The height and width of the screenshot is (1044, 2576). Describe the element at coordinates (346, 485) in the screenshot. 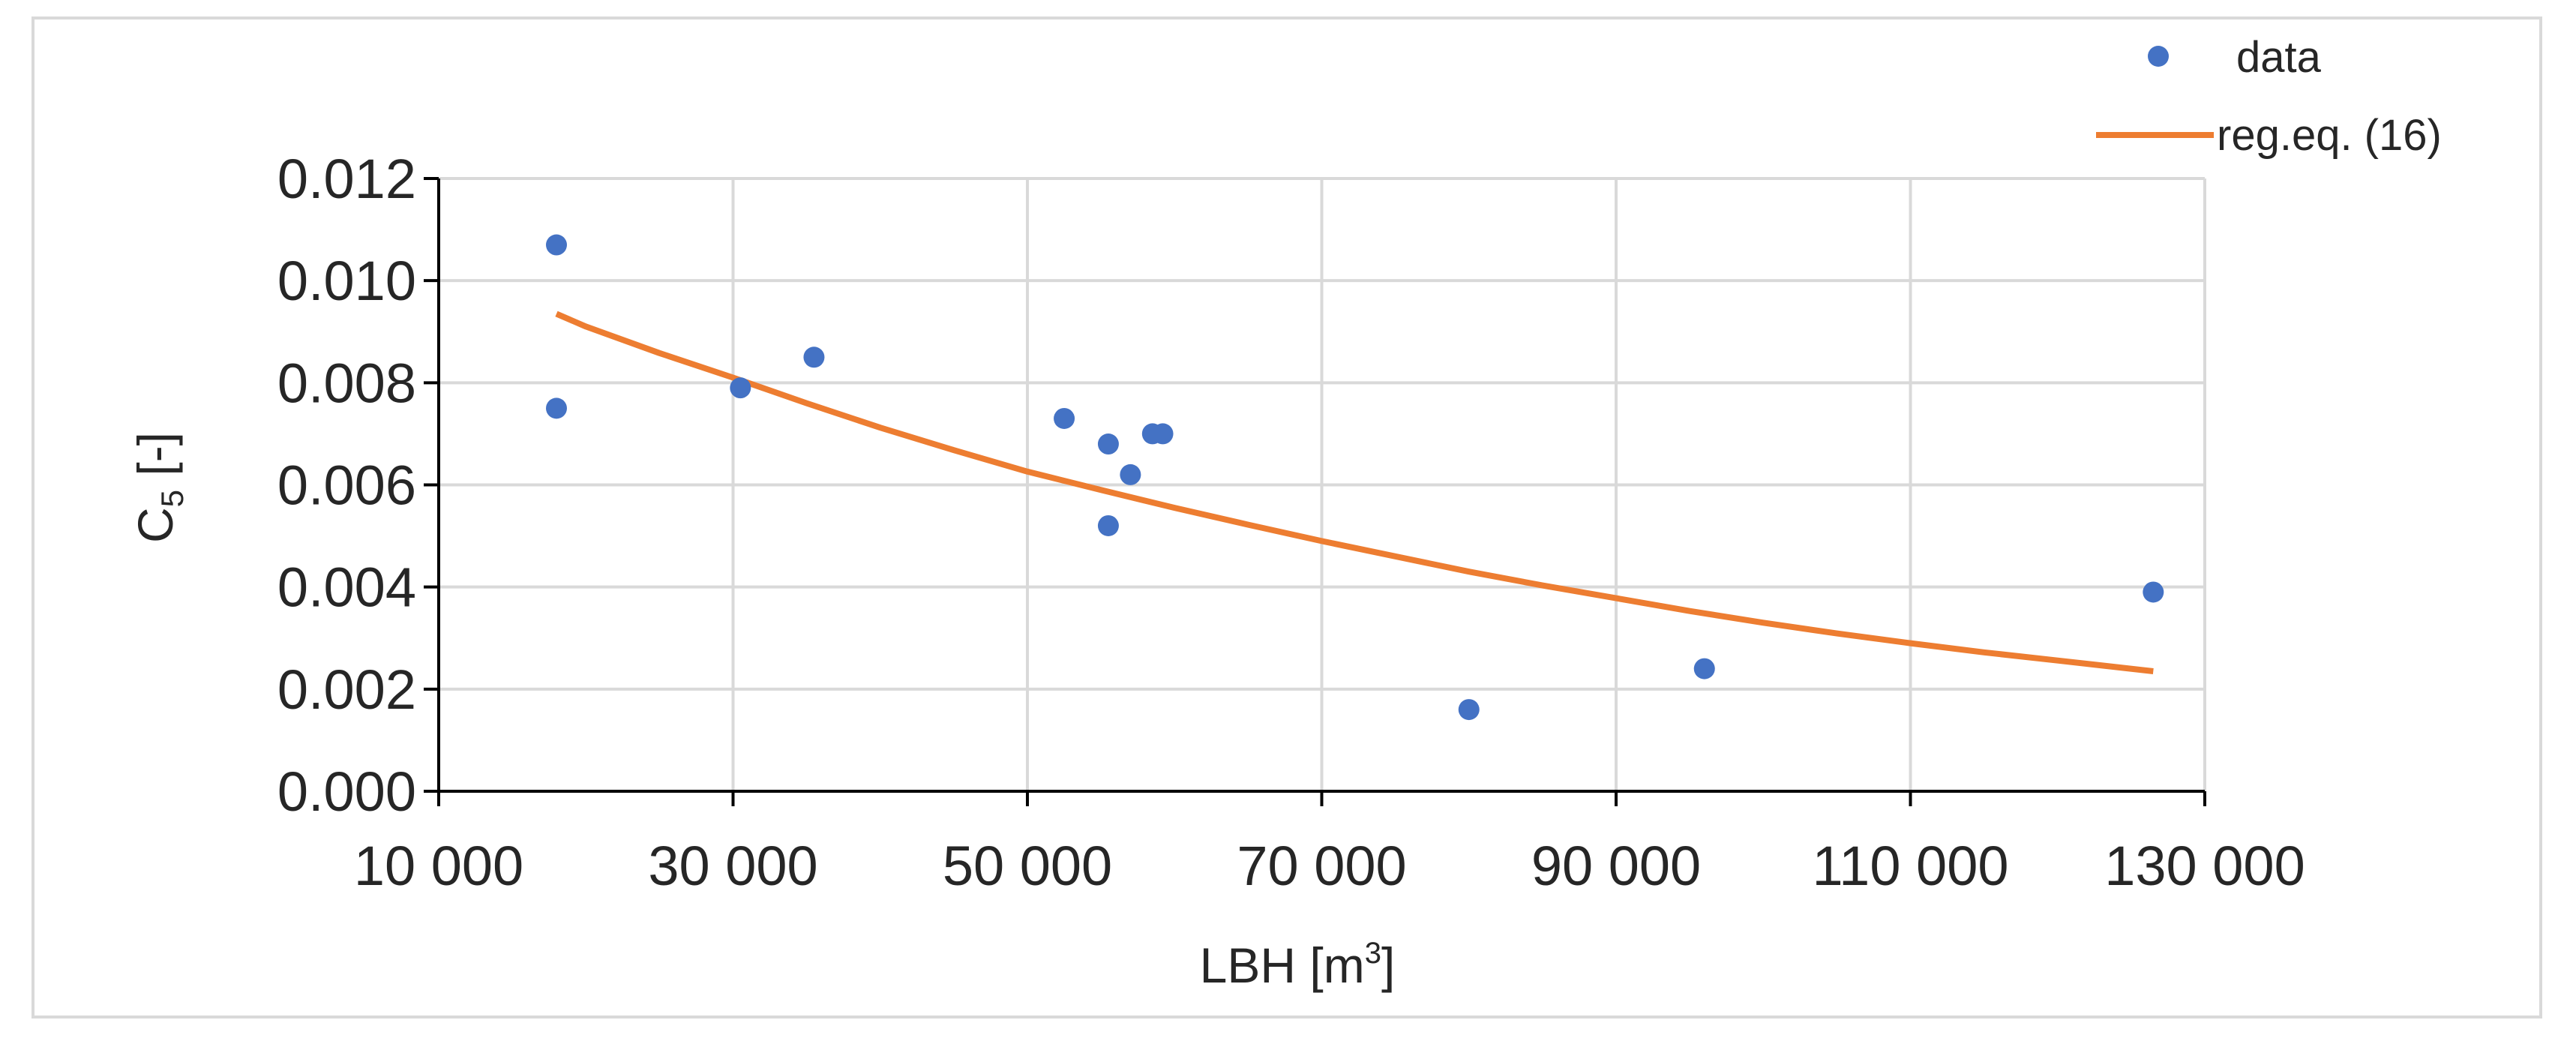

I see `y-tick-label: 0.006` at that location.